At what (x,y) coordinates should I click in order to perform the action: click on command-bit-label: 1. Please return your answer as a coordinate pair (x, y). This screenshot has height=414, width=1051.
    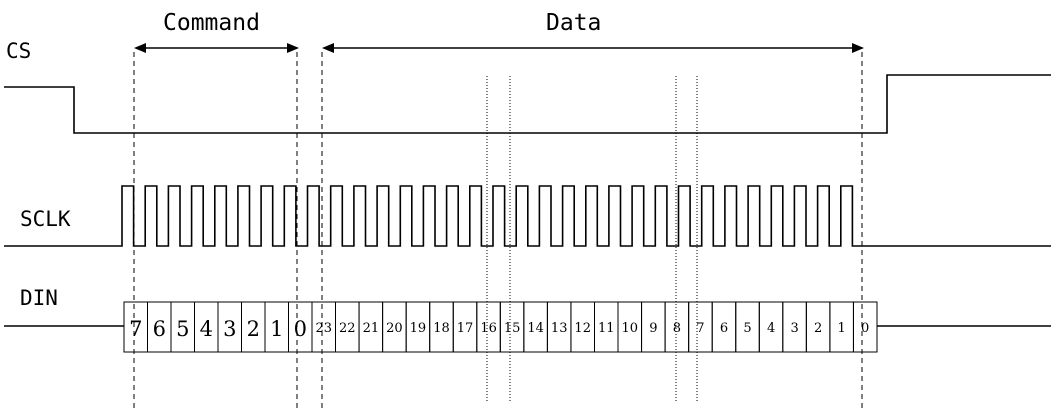
    Looking at the image, I should click on (276, 329).